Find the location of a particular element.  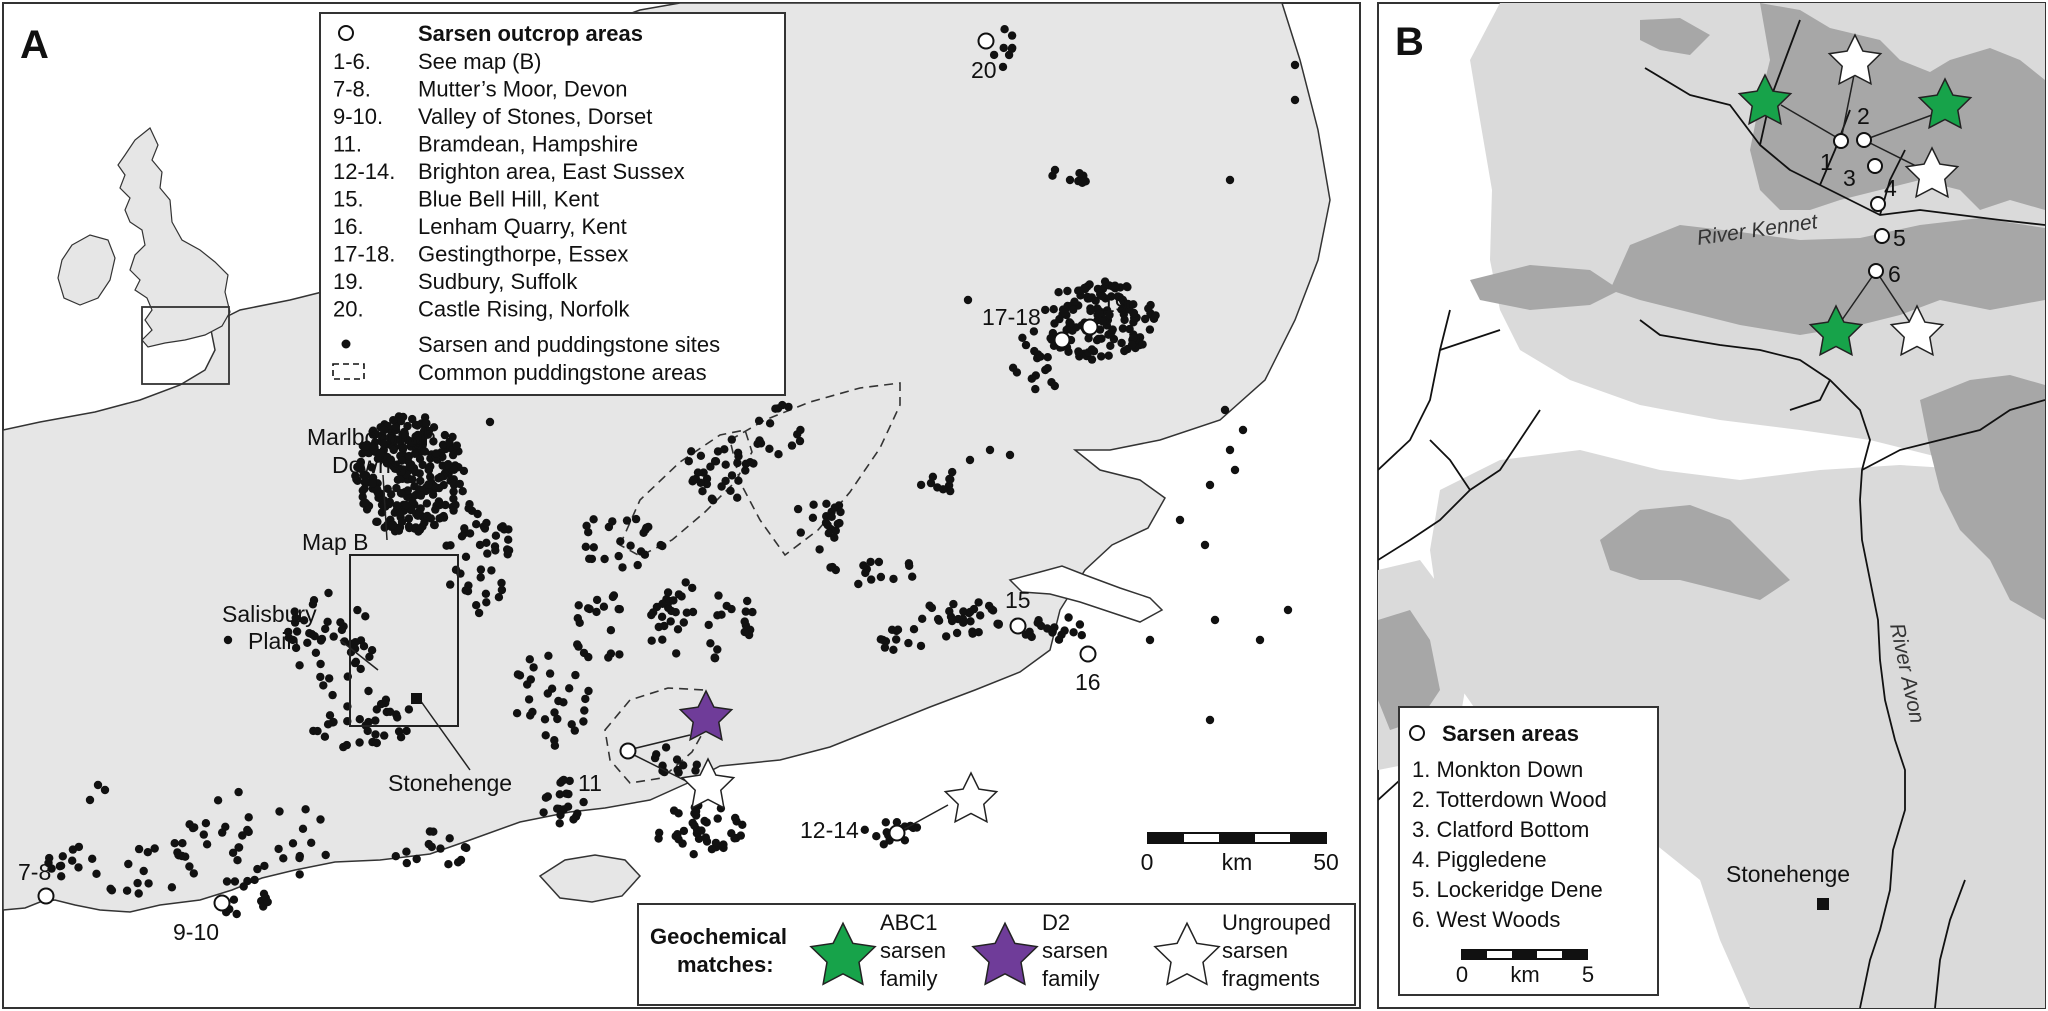

river-avon-upper-trib is located at coordinates (1810, 395).